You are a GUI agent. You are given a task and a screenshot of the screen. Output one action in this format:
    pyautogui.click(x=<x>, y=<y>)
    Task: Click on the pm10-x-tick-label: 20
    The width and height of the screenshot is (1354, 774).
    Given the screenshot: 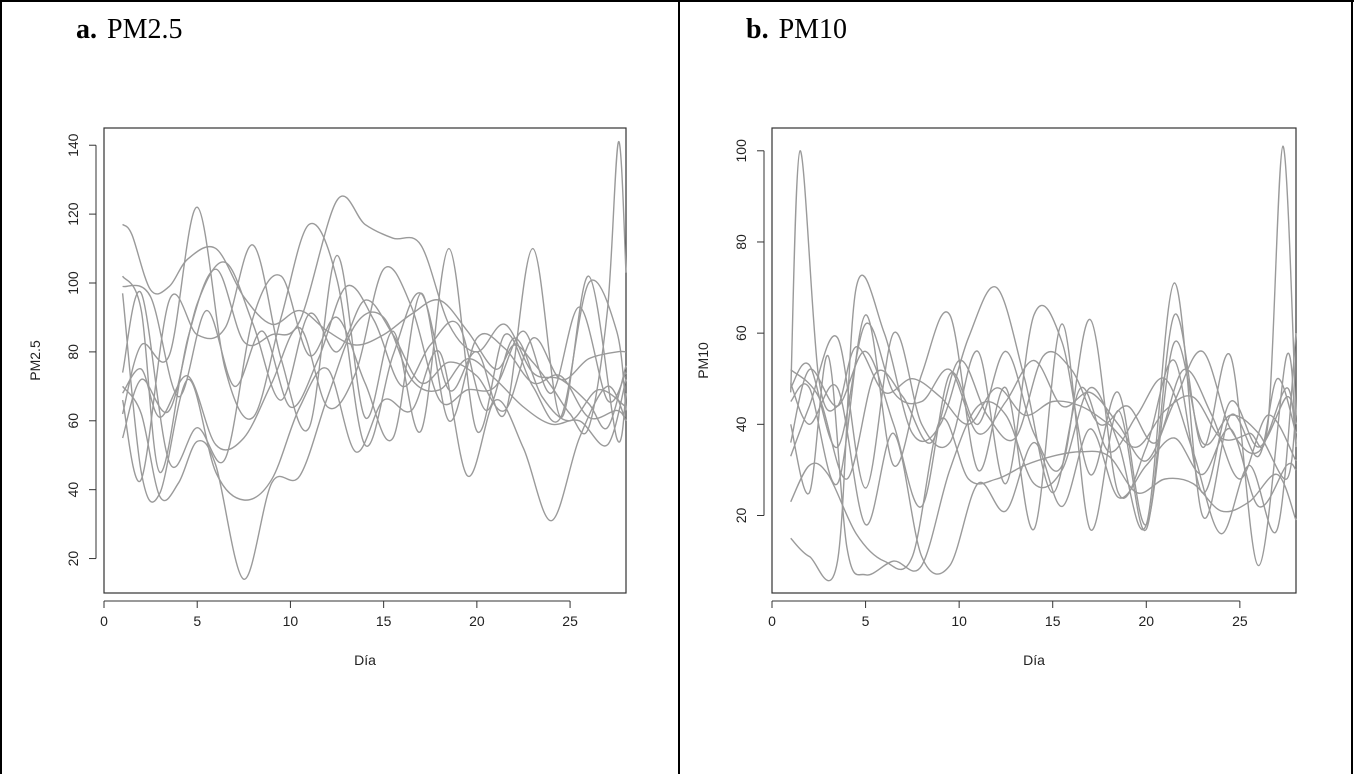 What is the action you would take?
    pyautogui.click(x=1146, y=621)
    